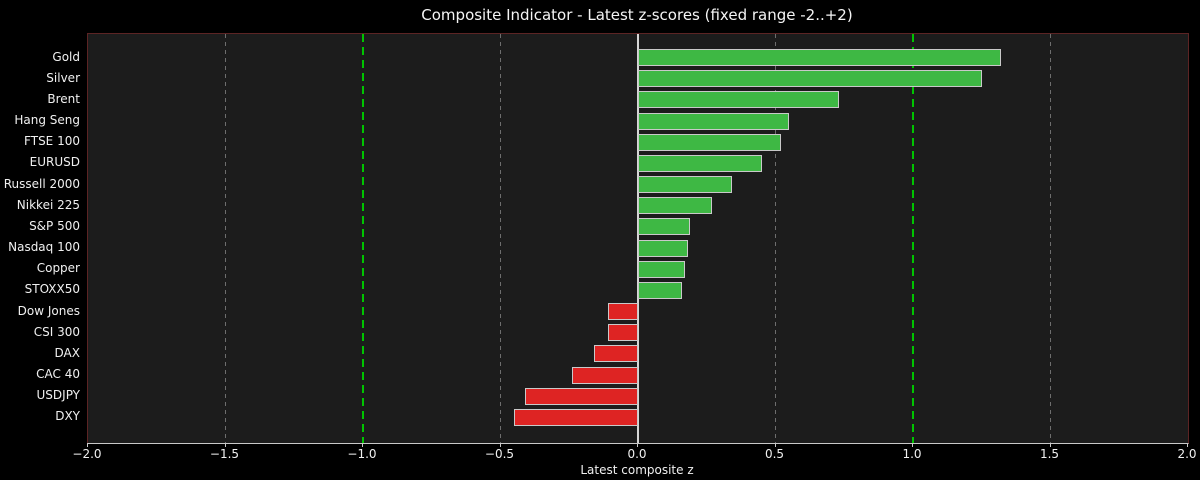 The width and height of the screenshot is (1200, 480). I want to click on y-tick-label: Nasdaq 100, so click(44, 247).